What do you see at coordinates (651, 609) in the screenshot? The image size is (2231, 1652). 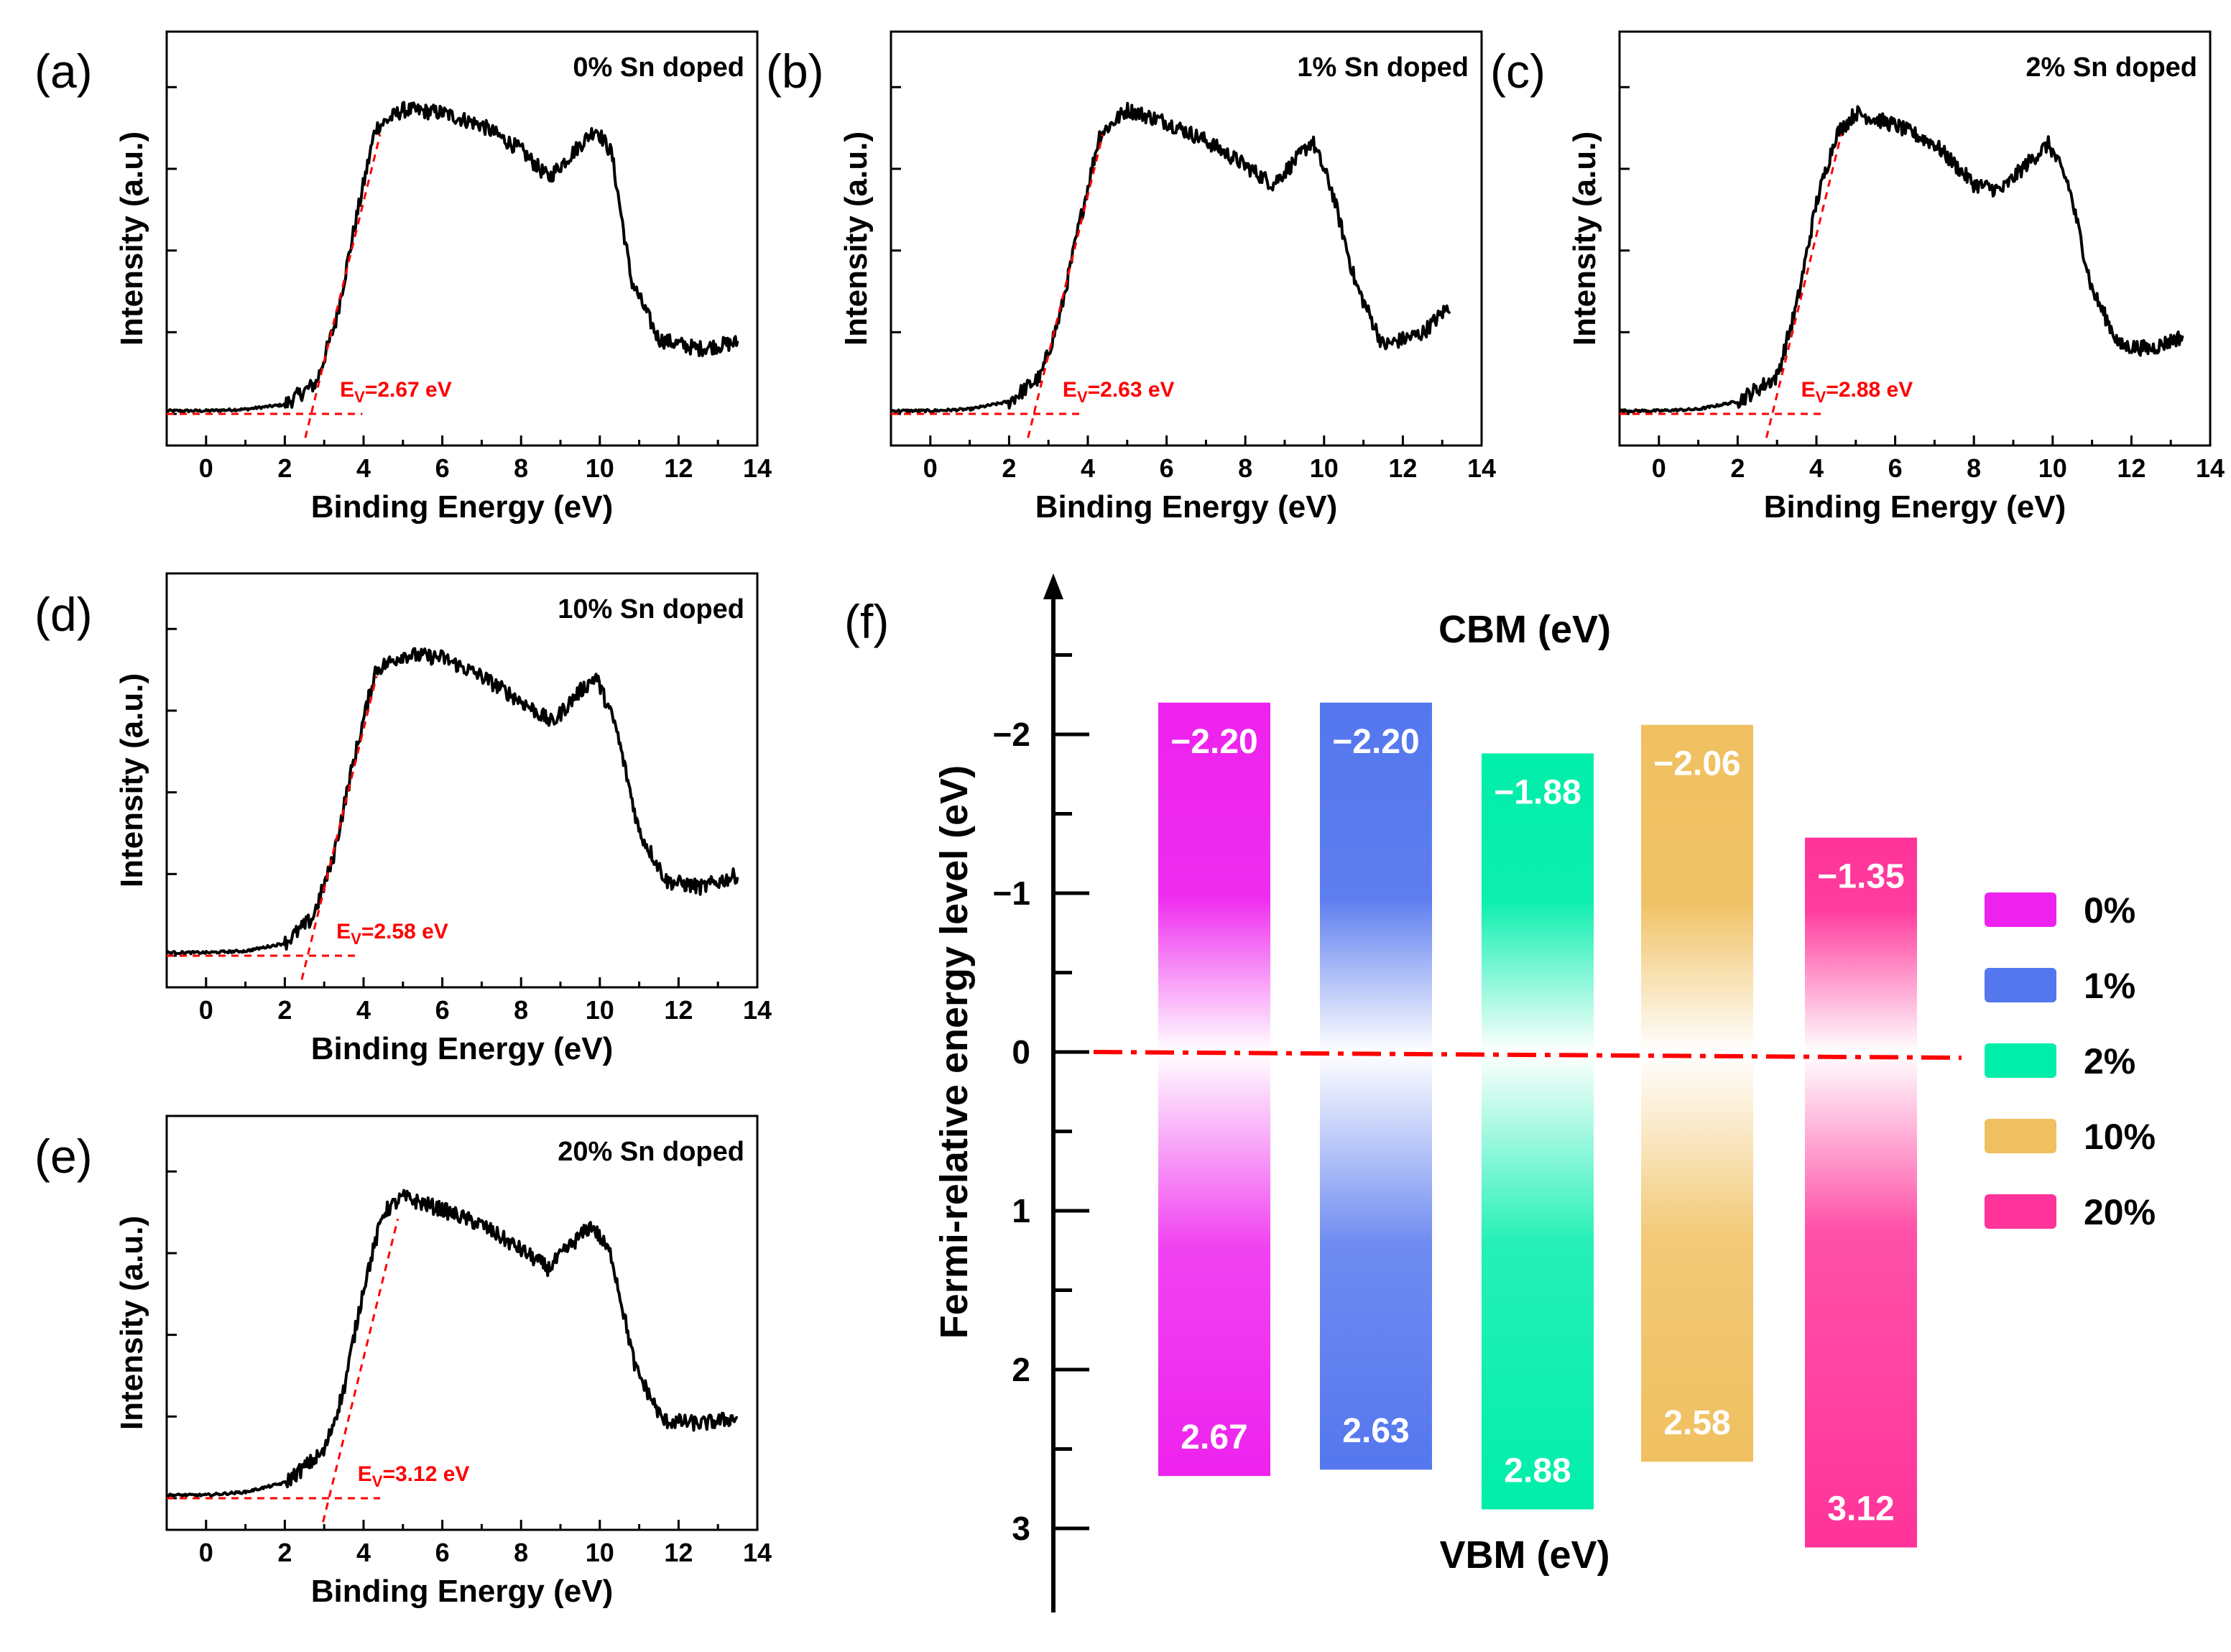 I see `sample-title: 10% Sn doped` at bounding box center [651, 609].